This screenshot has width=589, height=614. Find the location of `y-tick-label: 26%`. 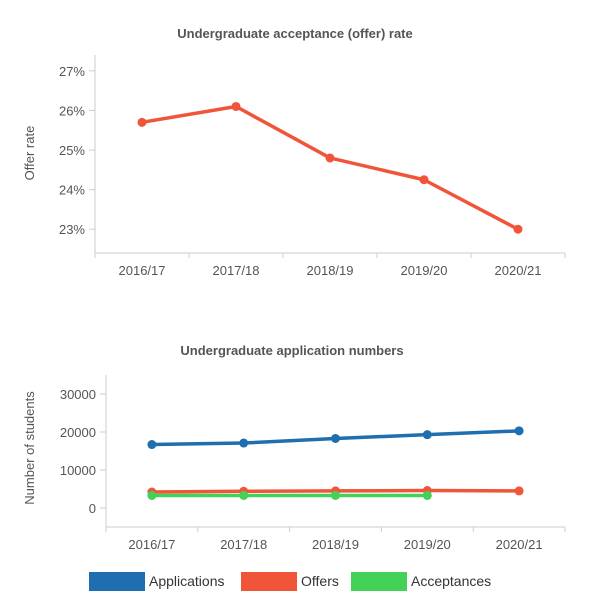

y-tick-label: 26% is located at coordinates (72, 110).